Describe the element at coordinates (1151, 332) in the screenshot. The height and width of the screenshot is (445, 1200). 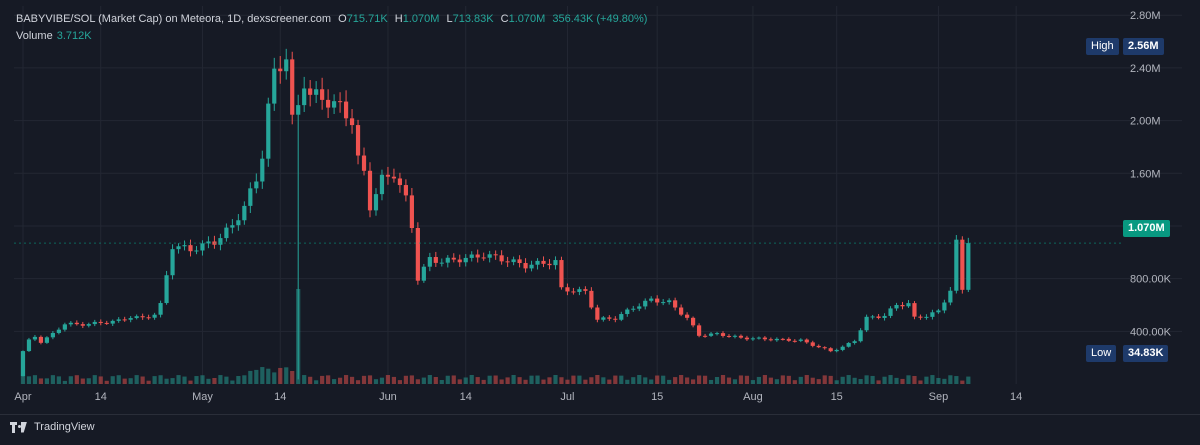
I see `y-tick-label: 400.00K` at that location.